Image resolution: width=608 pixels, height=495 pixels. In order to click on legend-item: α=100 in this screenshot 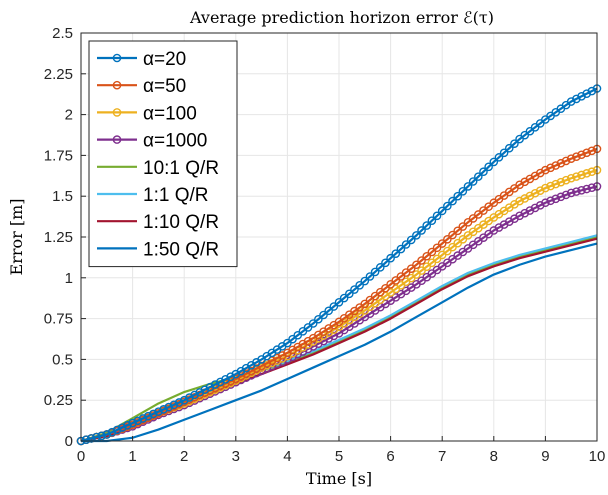, I will do `click(147, 113)`.